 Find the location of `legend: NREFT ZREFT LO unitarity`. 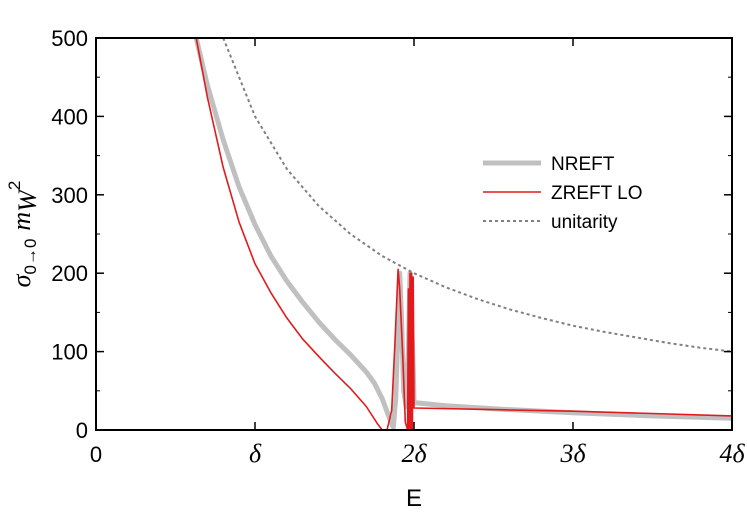

legend: NREFT ZREFT LO unitarity is located at coordinates (563, 193).